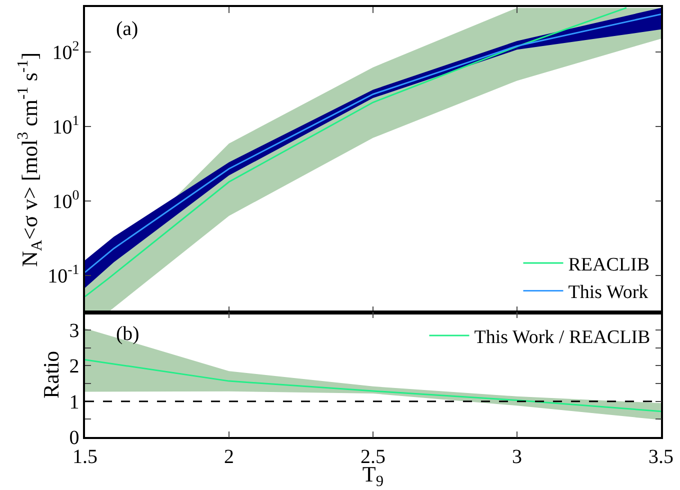 The height and width of the screenshot is (490, 680). I want to click on y-tick-label: 3, so click(74, 331).